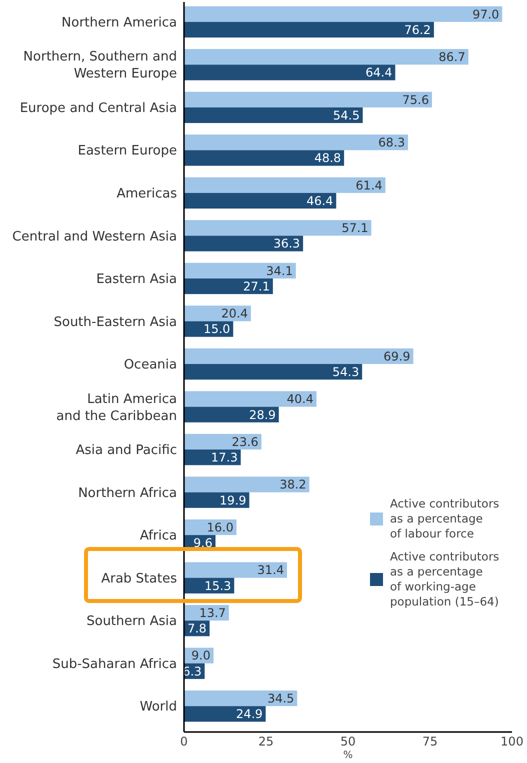 This screenshot has width=527, height=763. What do you see at coordinates (115, 322) in the screenshot?
I see `y-tick-label: South-Eastern Asia` at bounding box center [115, 322].